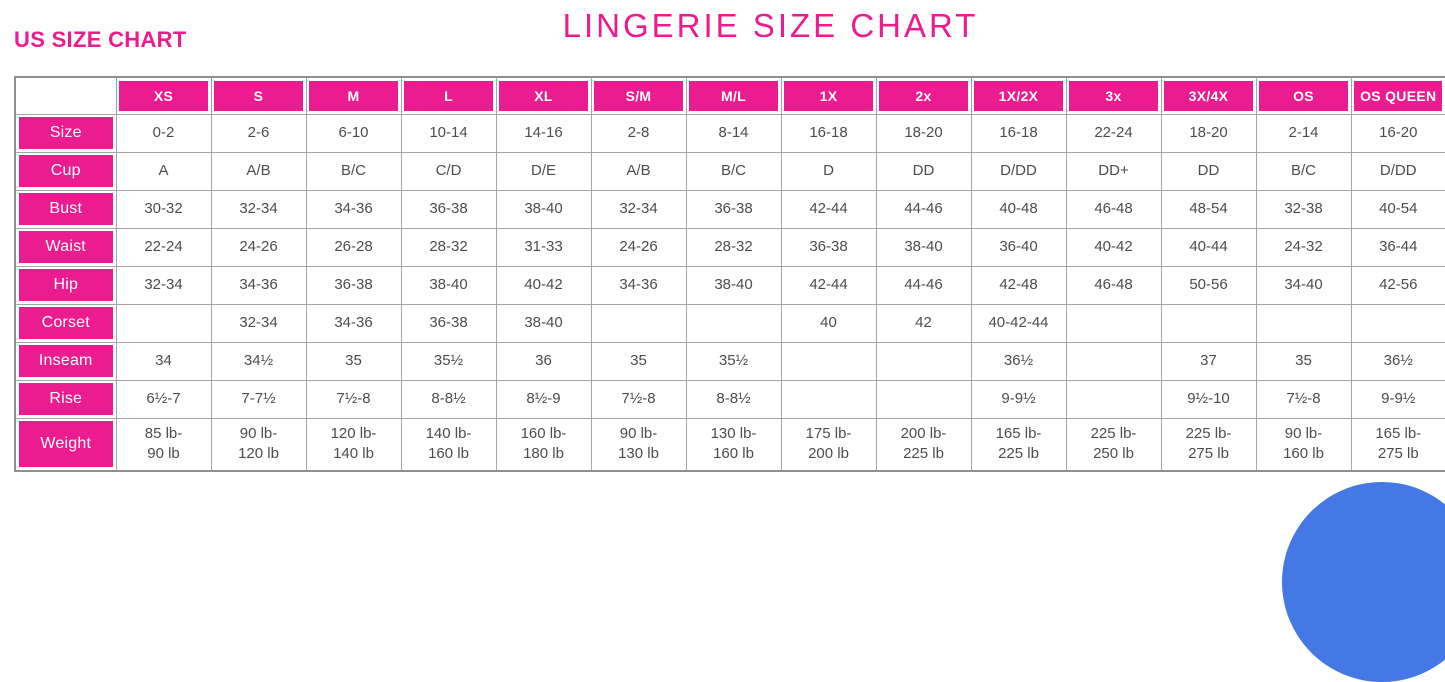  I want to click on table-cell: 8-8½, so click(448, 399).